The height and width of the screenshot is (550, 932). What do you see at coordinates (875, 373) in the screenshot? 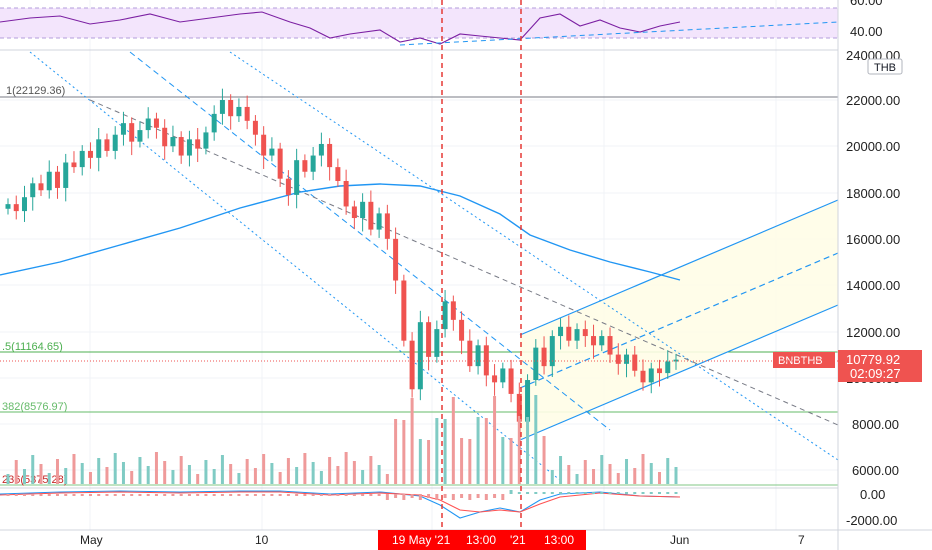
I see `countdown: 02:09:27` at bounding box center [875, 373].